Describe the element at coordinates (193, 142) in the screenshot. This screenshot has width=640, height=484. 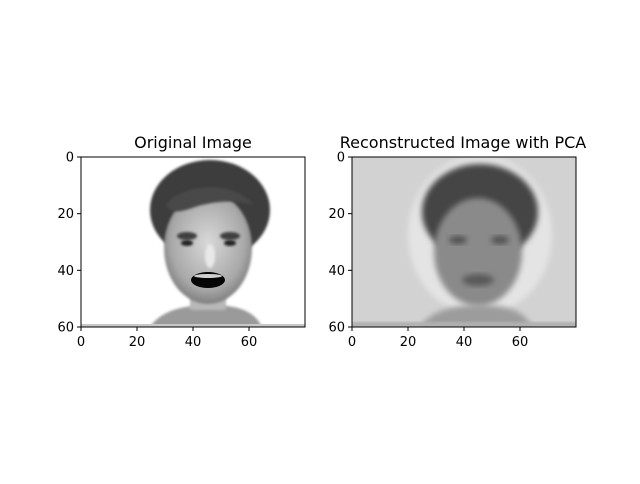
I see `panel-title-original: Original Image` at that location.